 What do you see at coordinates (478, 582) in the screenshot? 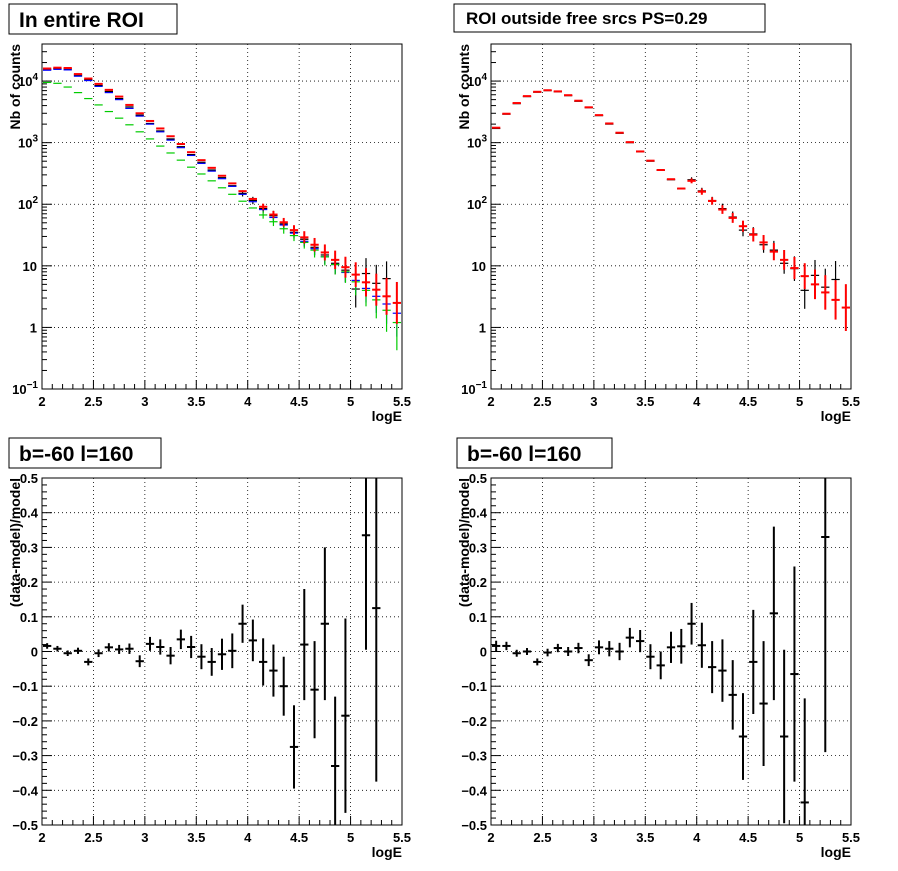
I see `y-tick-label: 0.2` at bounding box center [478, 582].